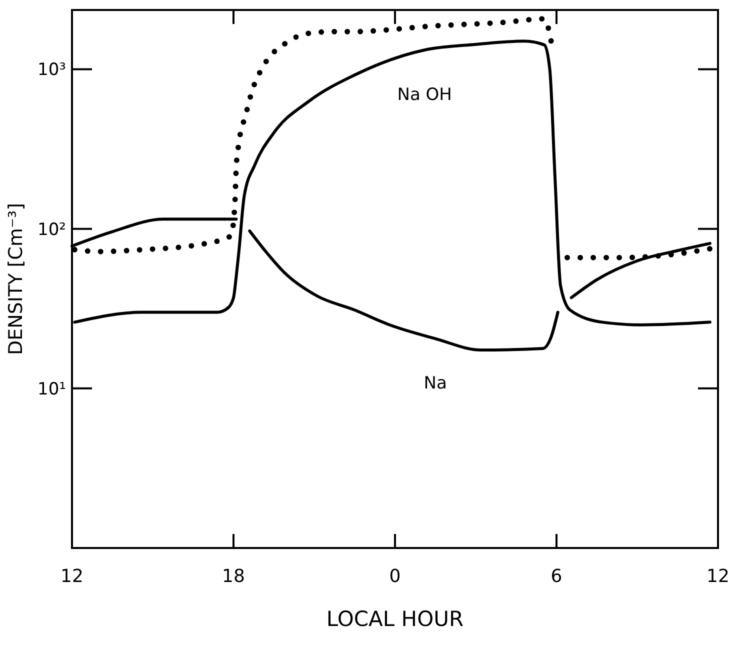 The width and height of the screenshot is (746, 648). What do you see at coordinates (435, 384) in the screenshot?
I see `series-label: Na` at bounding box center [435, 384].